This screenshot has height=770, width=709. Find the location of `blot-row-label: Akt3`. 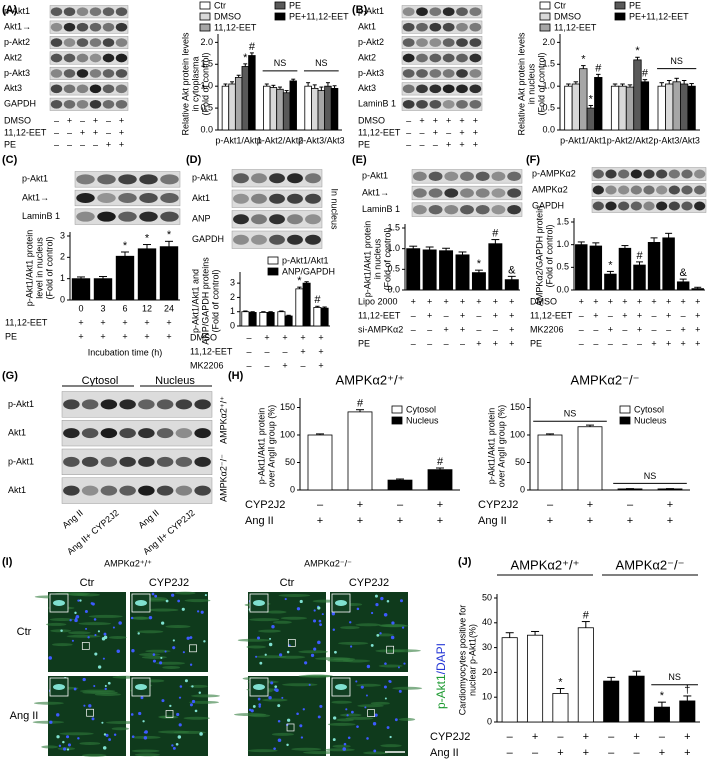

blot-row-label: Akt3 is located at coordinates (13, 88).